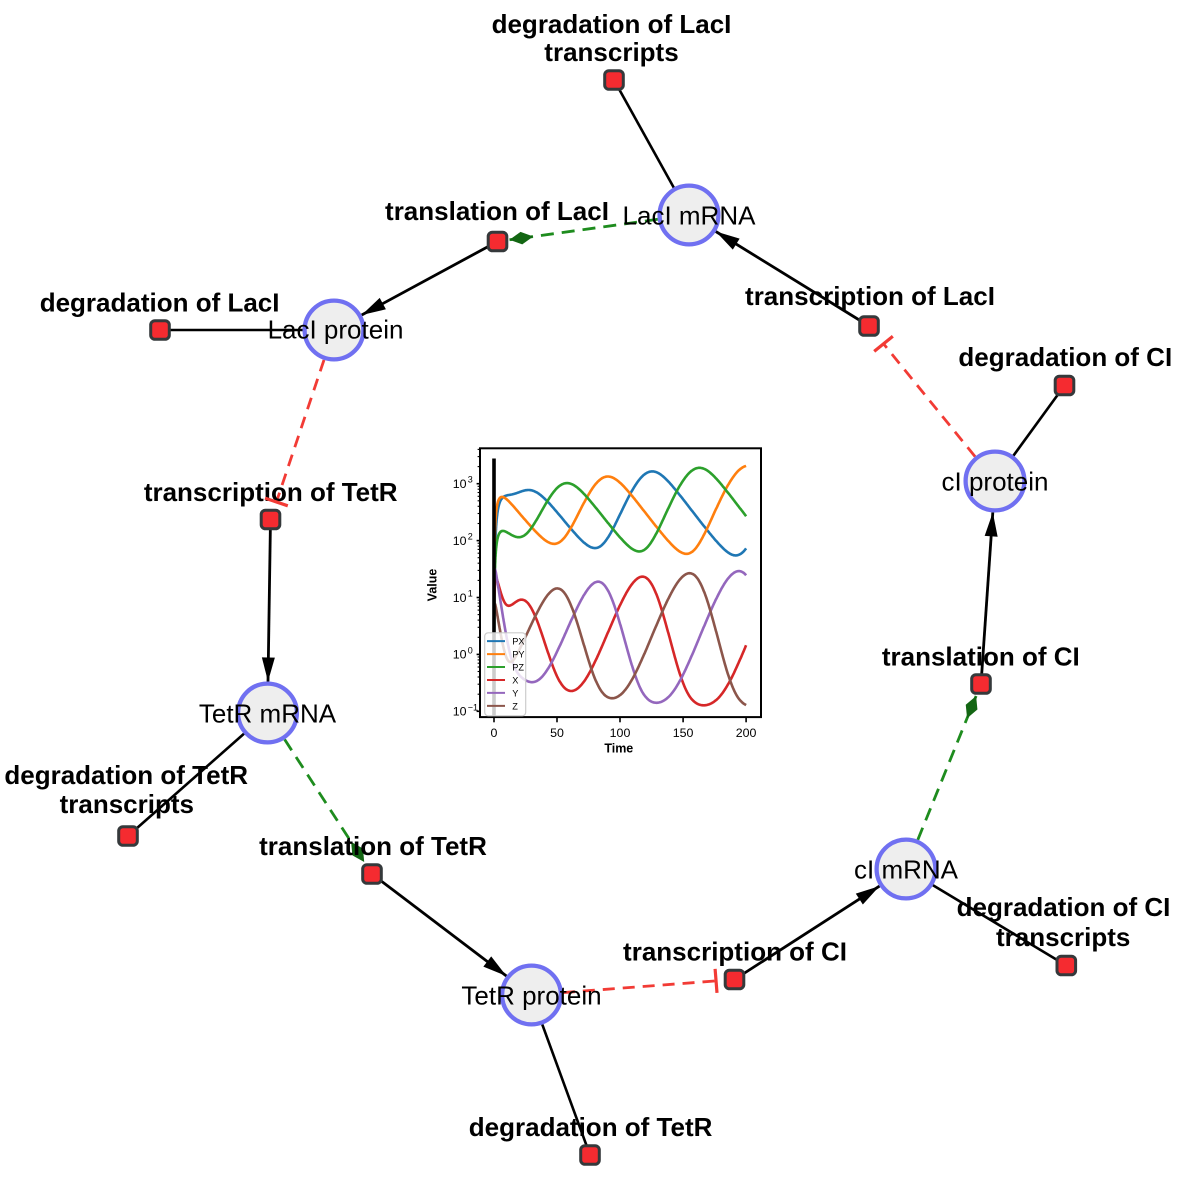 Image resolution: width=1189 pixels, height=1200 pixels. Describe the element at coordinates (336, 329) in the screenshot. I see `svg-text: LacI protein` at that location.